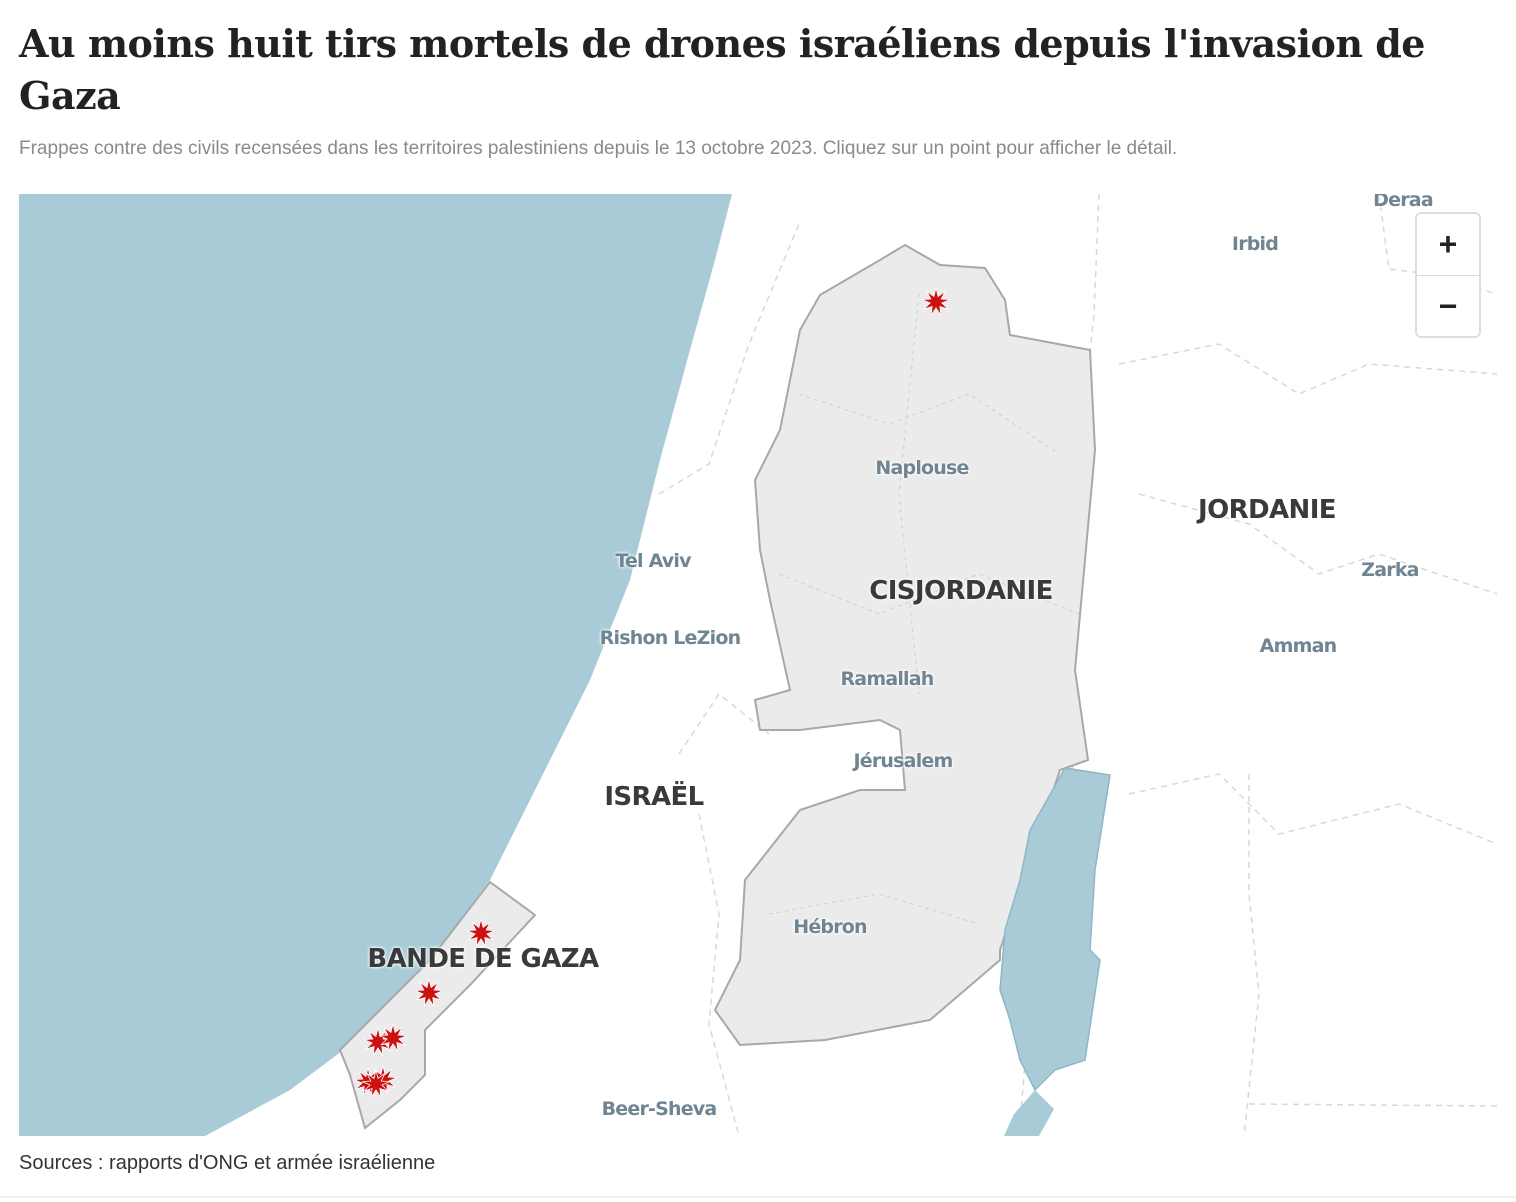 This screenshot has height=1202, width=1516. What do you see at coordinates (483, 959) in the screenshot?
I see `region-label: BANDE DE GAZA` at bounding box center [483, 959].